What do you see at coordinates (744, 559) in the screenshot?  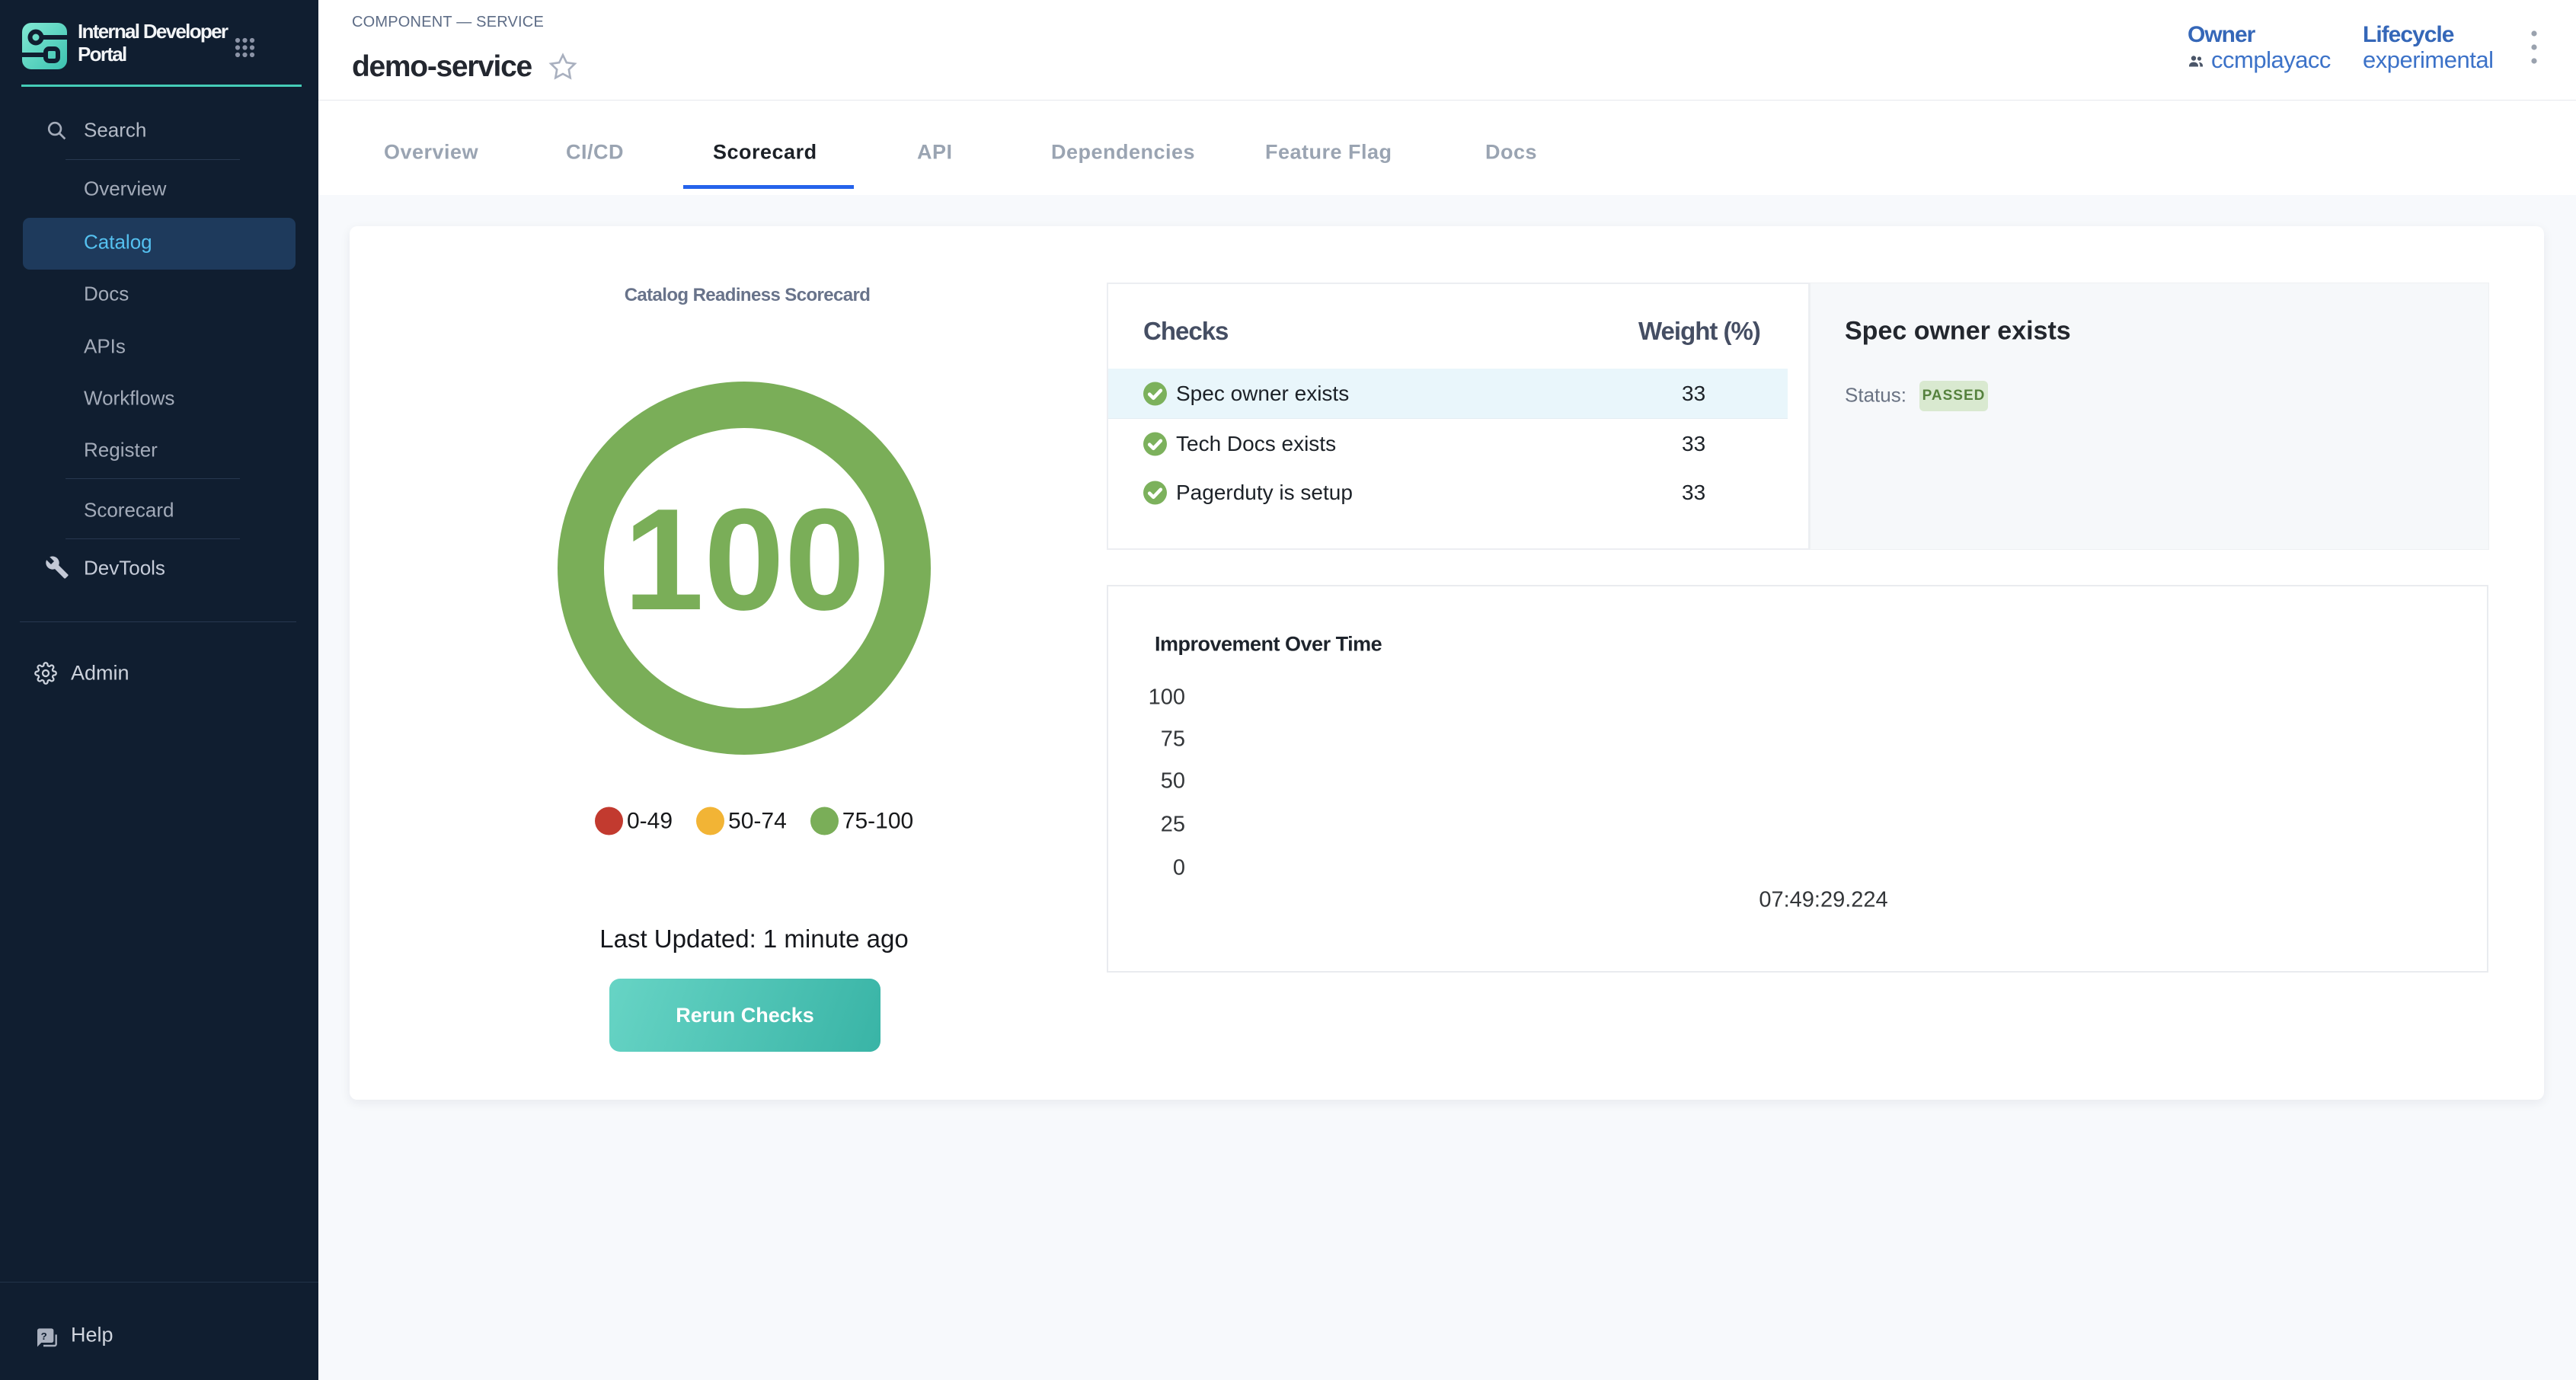 I see `svg-text: 100` at bounding box center [744, 559].